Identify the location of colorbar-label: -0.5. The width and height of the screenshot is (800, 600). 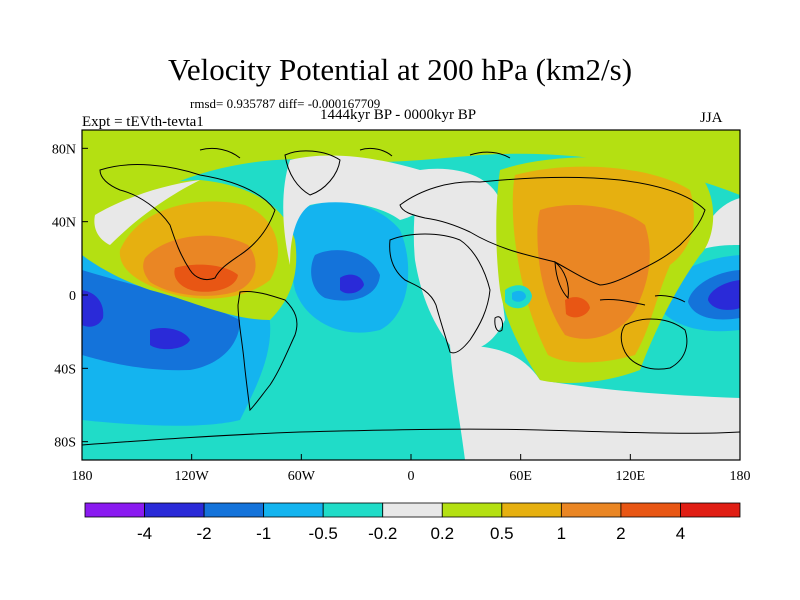
(323, 533).